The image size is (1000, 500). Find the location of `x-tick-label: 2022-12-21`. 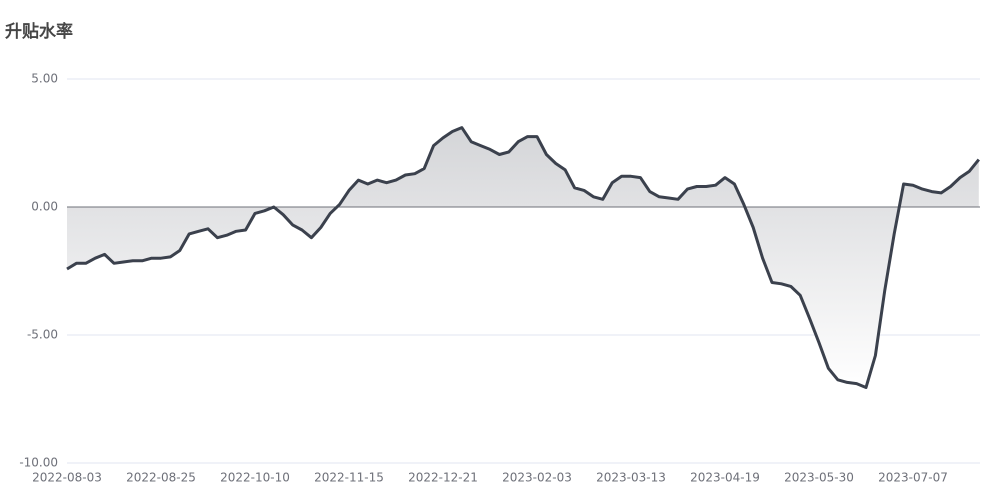

x-tick-label: 2022-12-21 is located at coordinates (443, 478).